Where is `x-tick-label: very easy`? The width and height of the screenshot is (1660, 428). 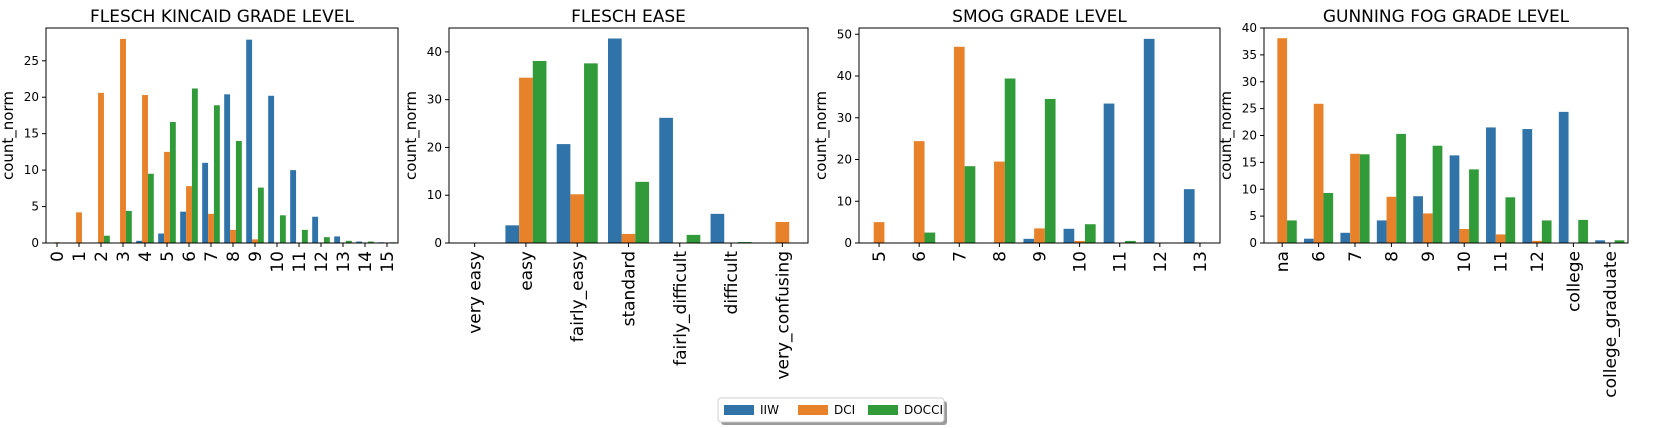 x-tick-label: very easy is located at coordinates (476, 292).